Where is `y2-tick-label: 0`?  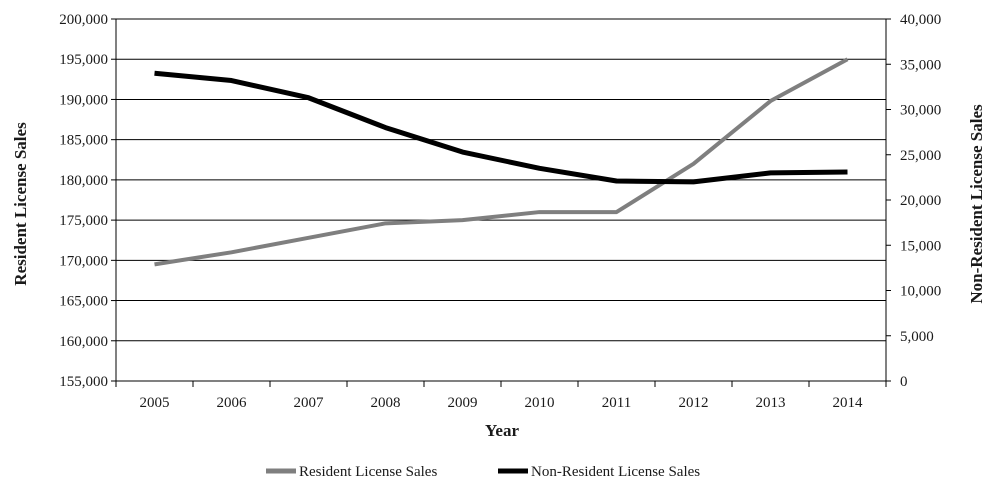
y2-tick-label: 0 is located at coordinates (904, 382).